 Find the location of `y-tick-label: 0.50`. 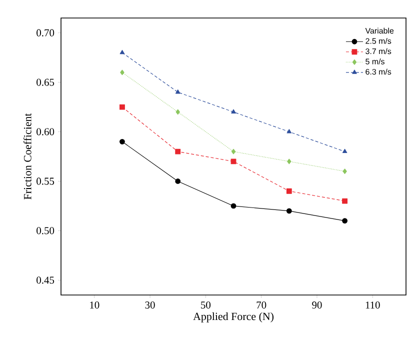

y-tick-label: 0.50 is located at coordinates (45, 230).